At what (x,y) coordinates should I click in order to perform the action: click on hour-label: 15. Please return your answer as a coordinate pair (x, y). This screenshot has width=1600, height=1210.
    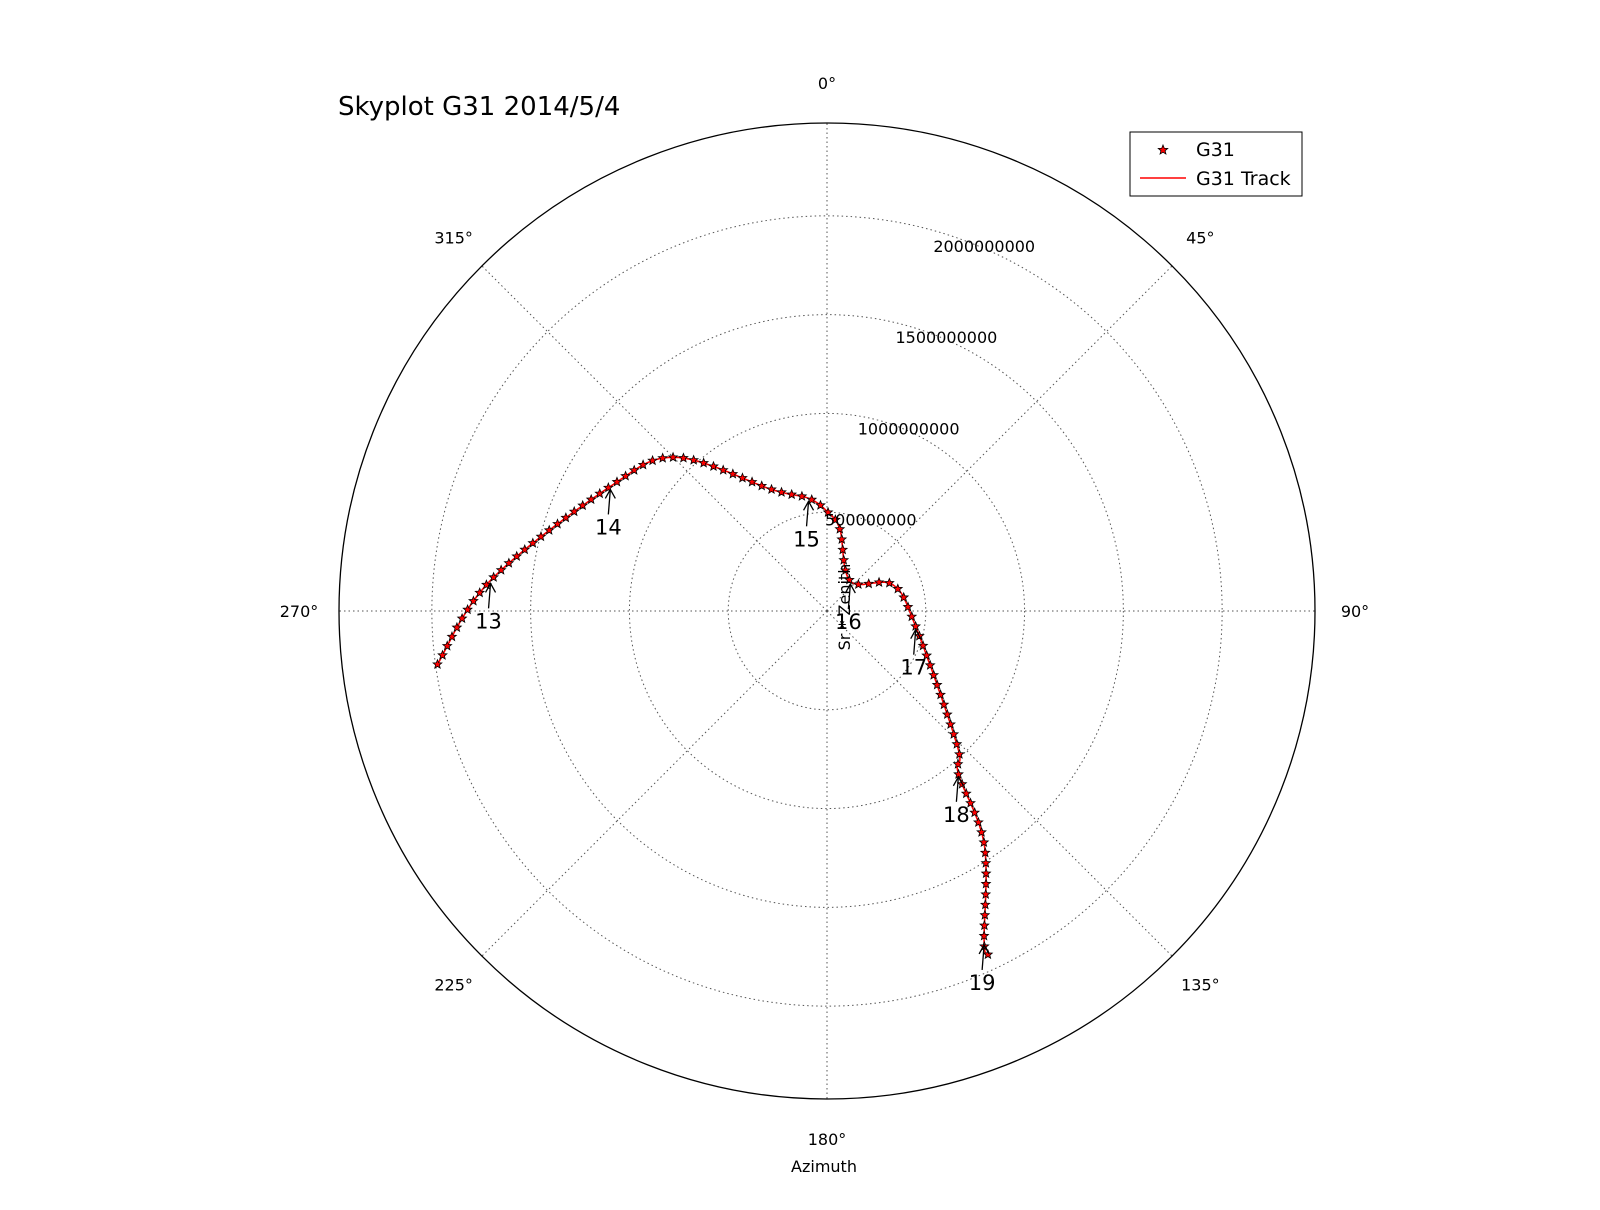
    Looking at the image, I should click on (806, 539).